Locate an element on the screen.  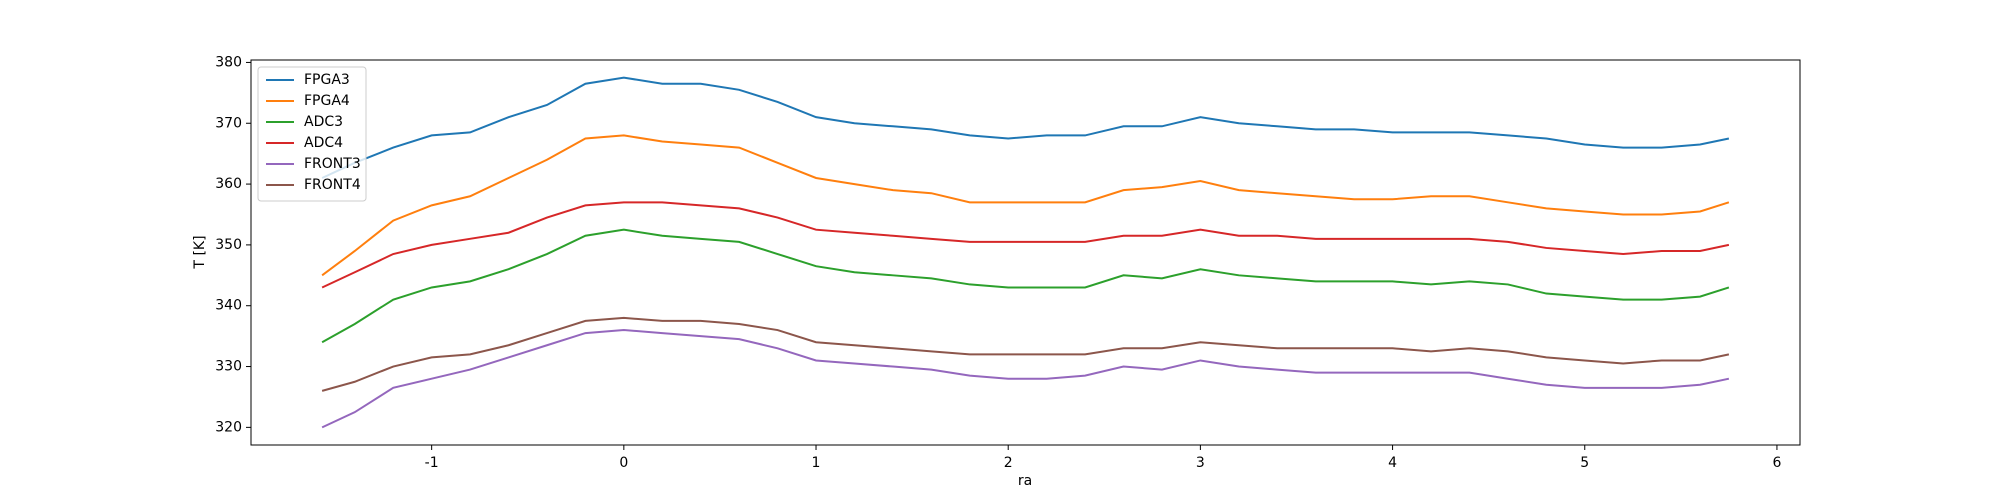
legend-label: ADC3 is located at coordinates (323, 122).